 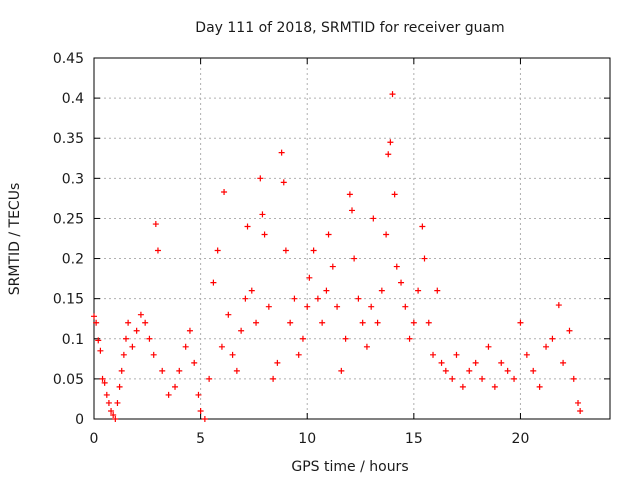 What do you see at coordinates (79, 420) in the screenshot?
I see `y-tick-label: 0` at bounding box center [79, 420].